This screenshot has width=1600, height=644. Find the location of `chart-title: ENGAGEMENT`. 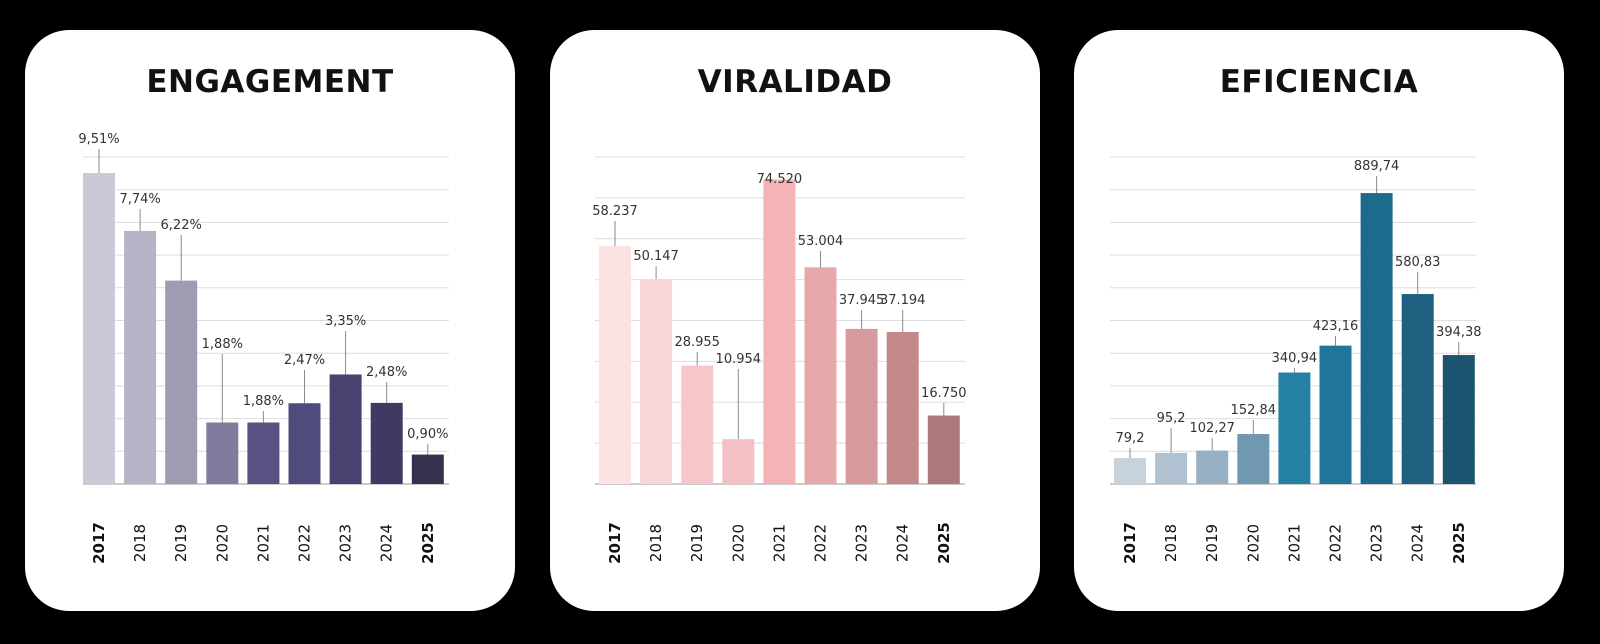

chart-title: ENGAGEMENT is located at coordinates (270, 82).